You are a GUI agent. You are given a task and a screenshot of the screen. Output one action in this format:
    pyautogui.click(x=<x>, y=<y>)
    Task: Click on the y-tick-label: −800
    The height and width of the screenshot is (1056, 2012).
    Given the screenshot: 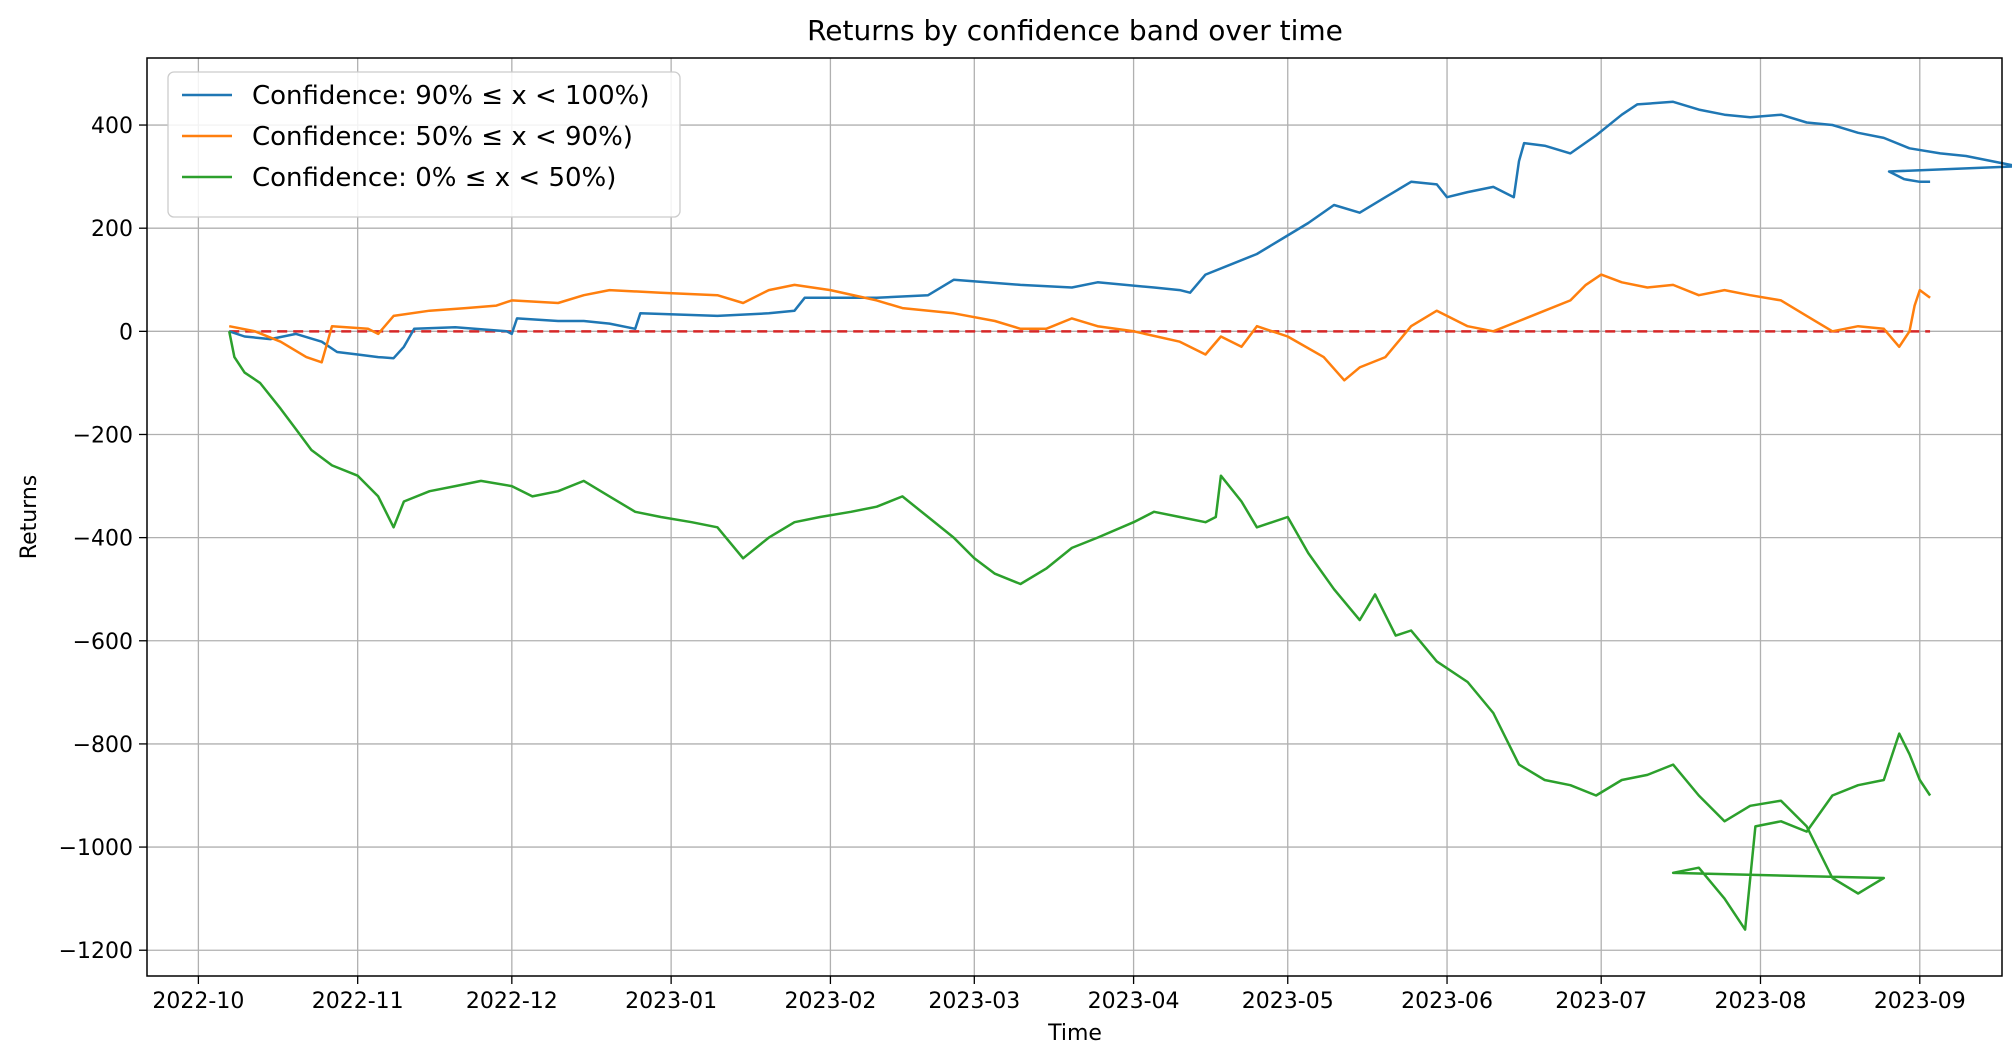 What is the action you would take?
    pyautogui.click(x=103, y=745)
    